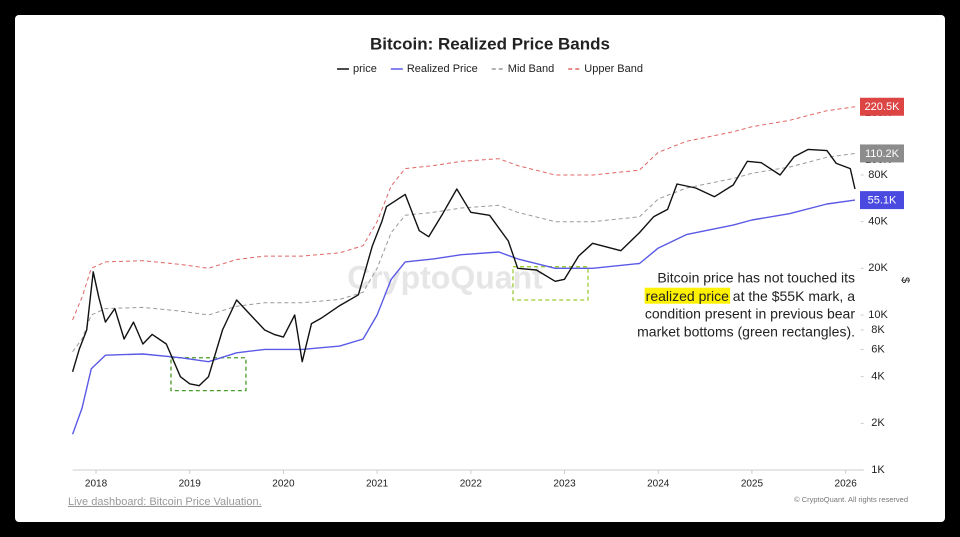 The height and width of the screenshot is (537, 960). What do you see at coordinates (756, 278) in the screenshot?
I see `annotation: Bitcoin price has not touched its` at bounding box center [756, 278].